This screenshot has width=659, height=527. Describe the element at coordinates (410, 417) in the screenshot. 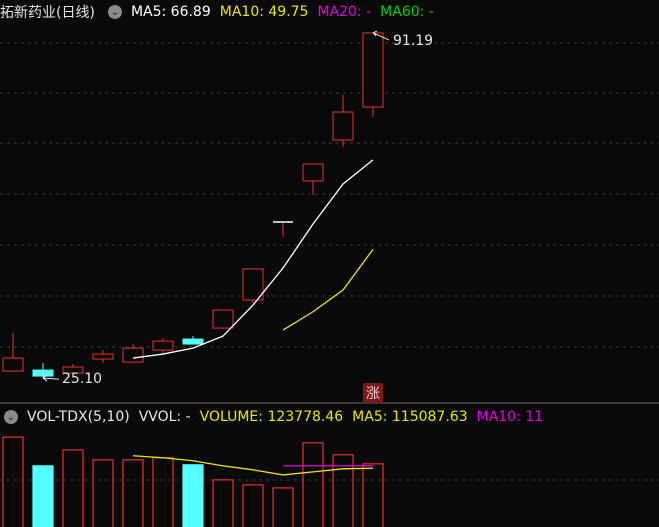

I see `legend-entry: MA5: 115087.63` at that location.